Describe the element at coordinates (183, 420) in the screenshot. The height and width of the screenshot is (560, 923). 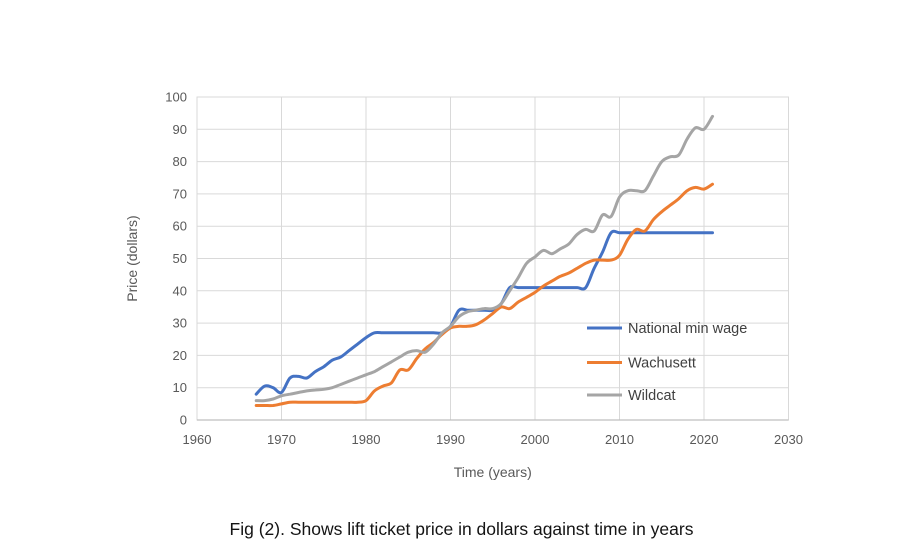
I see `y-tick-label: 0` at that location.